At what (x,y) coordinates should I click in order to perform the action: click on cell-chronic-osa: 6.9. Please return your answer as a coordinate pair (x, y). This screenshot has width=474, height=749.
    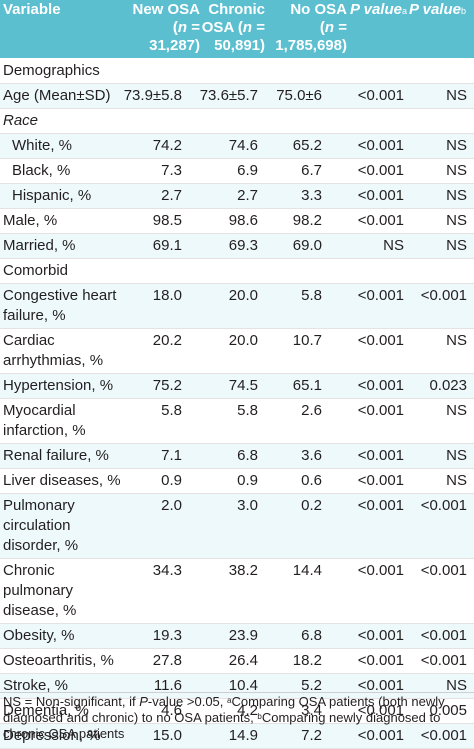
    Looking at the image, I should click on (247, 170).